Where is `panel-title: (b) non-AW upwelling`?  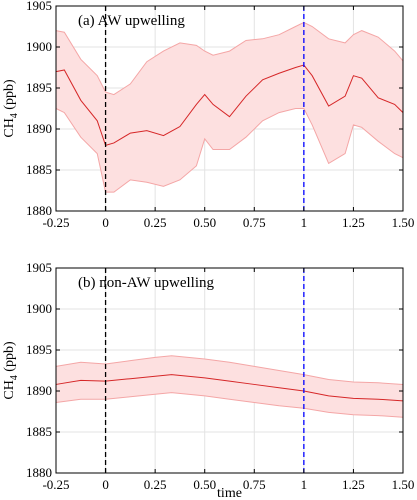
panel-title: (b) non-AW upwelling is located at coordinates (146, 283).